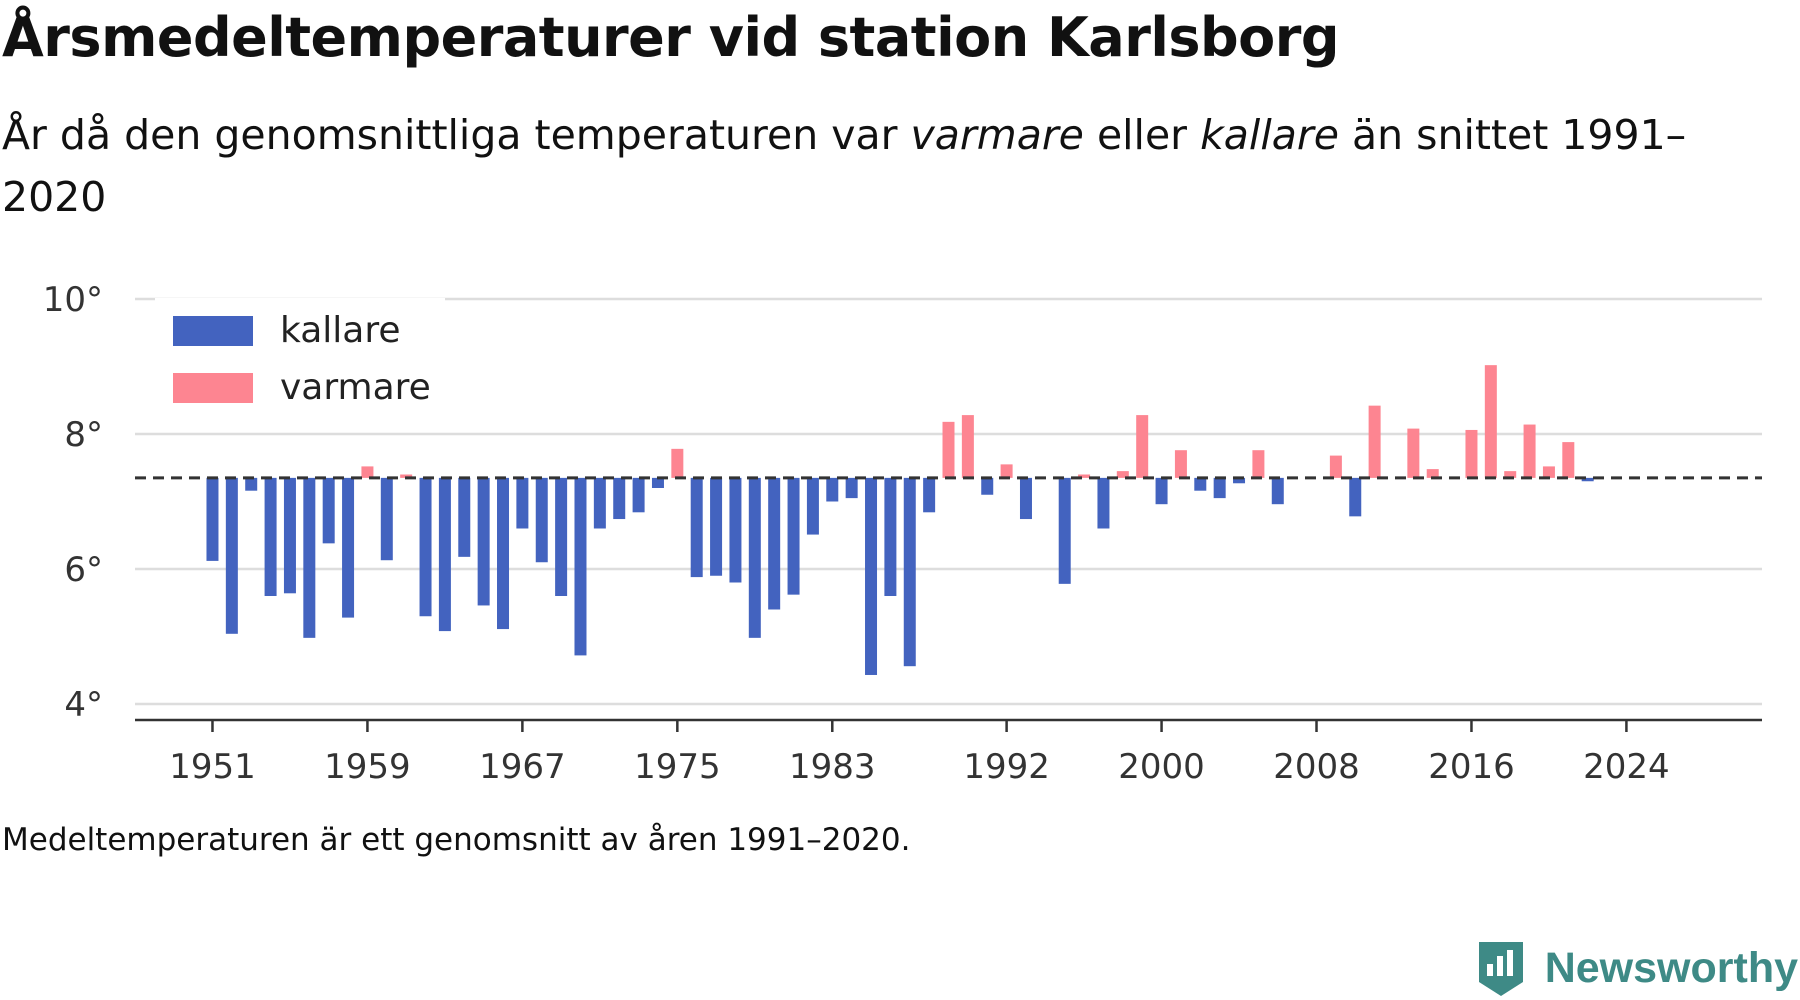 This screenshot has height=1000, width=1800. What do you see at coordinates (1500, 969) in the screenshot?
I see `newsworthy-logo-icon` at bounding box center [1500, 969].